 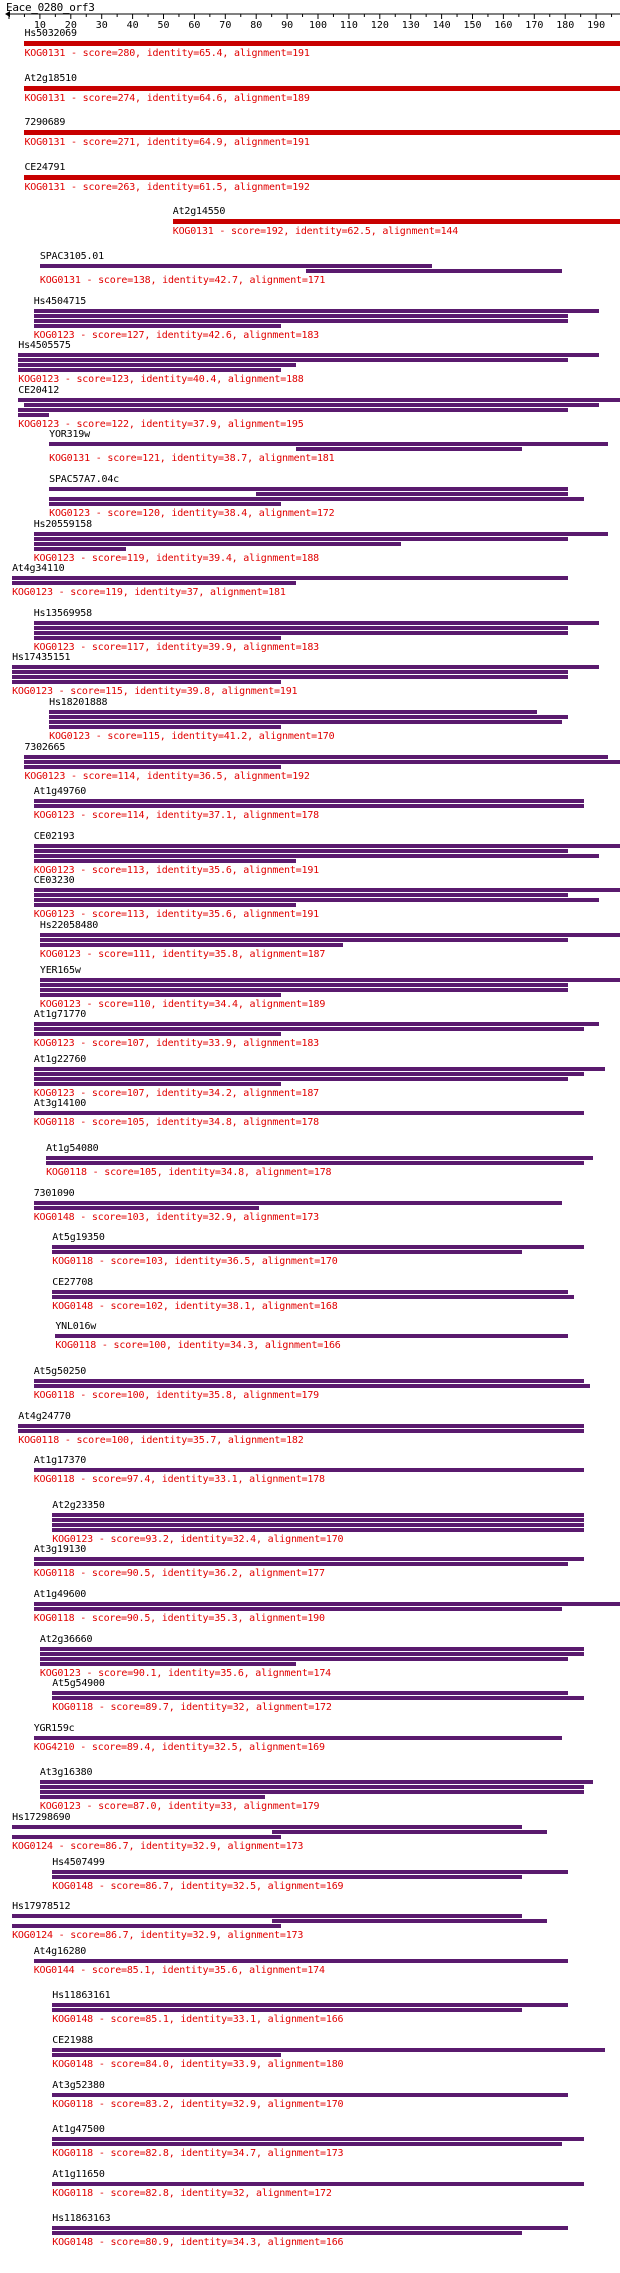 What do you see at coordinates (72, 1148) in the screenshot?
I see `hit-name: At1g54080` at bounding box center [72, 1148].